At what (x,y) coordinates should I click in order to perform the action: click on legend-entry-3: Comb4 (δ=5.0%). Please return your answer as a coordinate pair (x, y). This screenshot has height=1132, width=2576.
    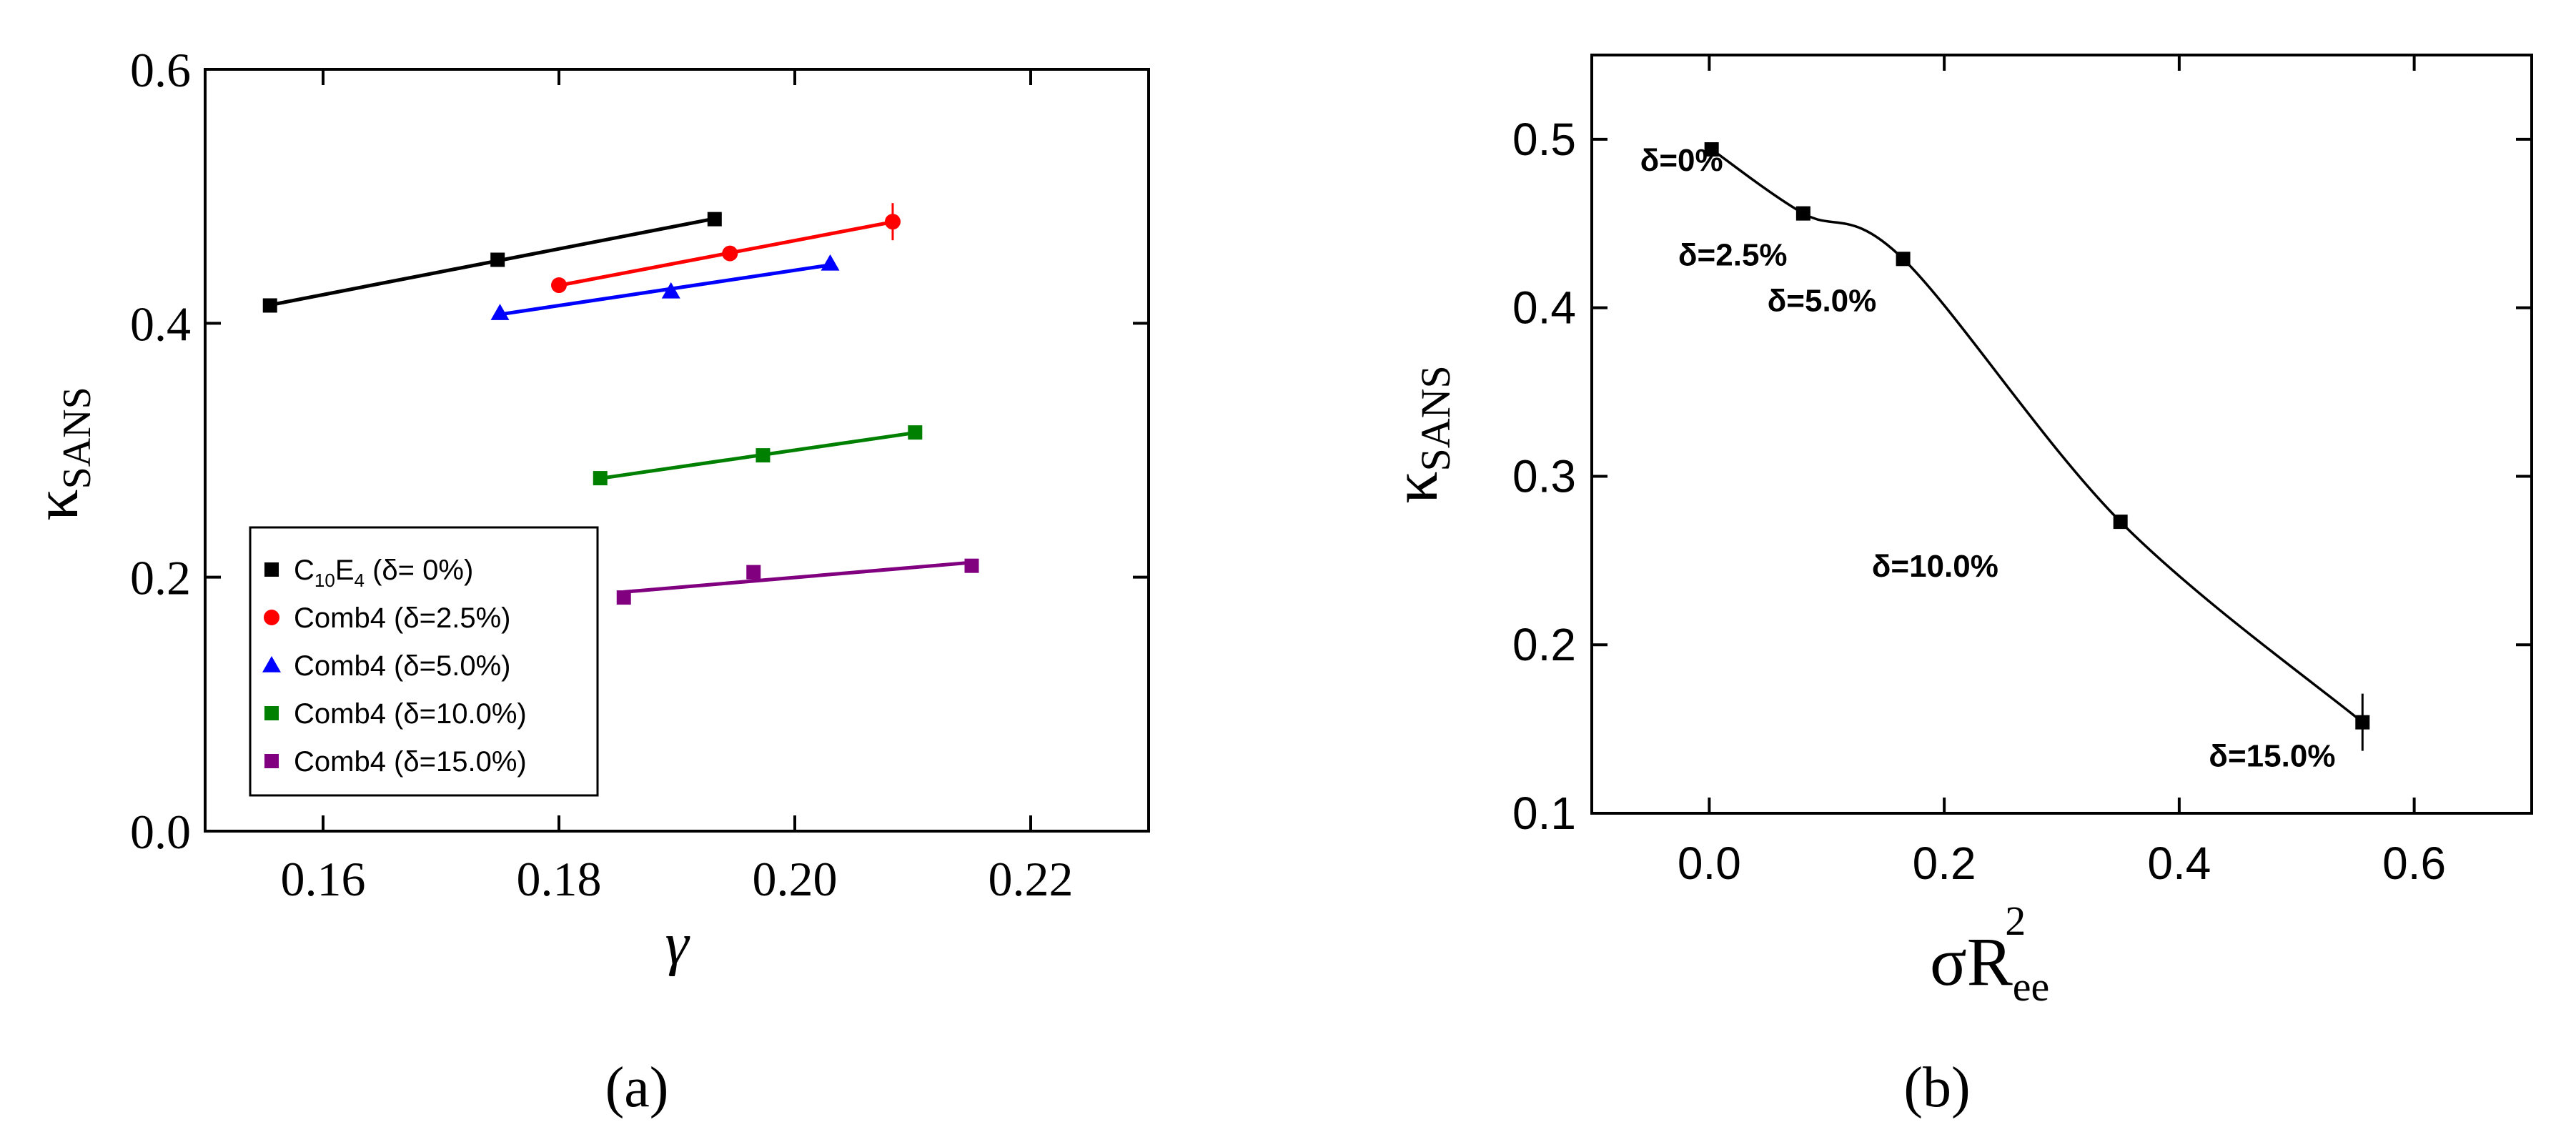
    Looking at the image, I should click on (402, 666).